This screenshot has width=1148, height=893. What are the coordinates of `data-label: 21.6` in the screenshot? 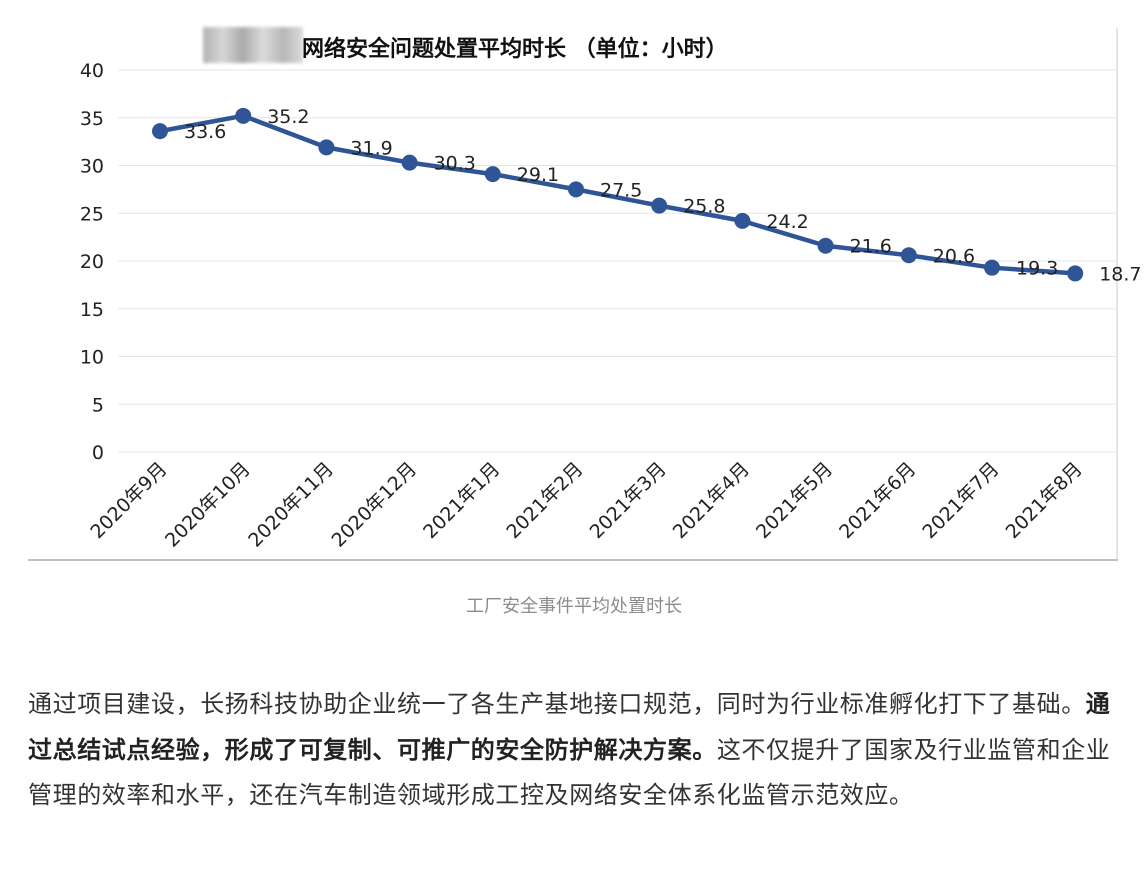 It's located at (871, 247).